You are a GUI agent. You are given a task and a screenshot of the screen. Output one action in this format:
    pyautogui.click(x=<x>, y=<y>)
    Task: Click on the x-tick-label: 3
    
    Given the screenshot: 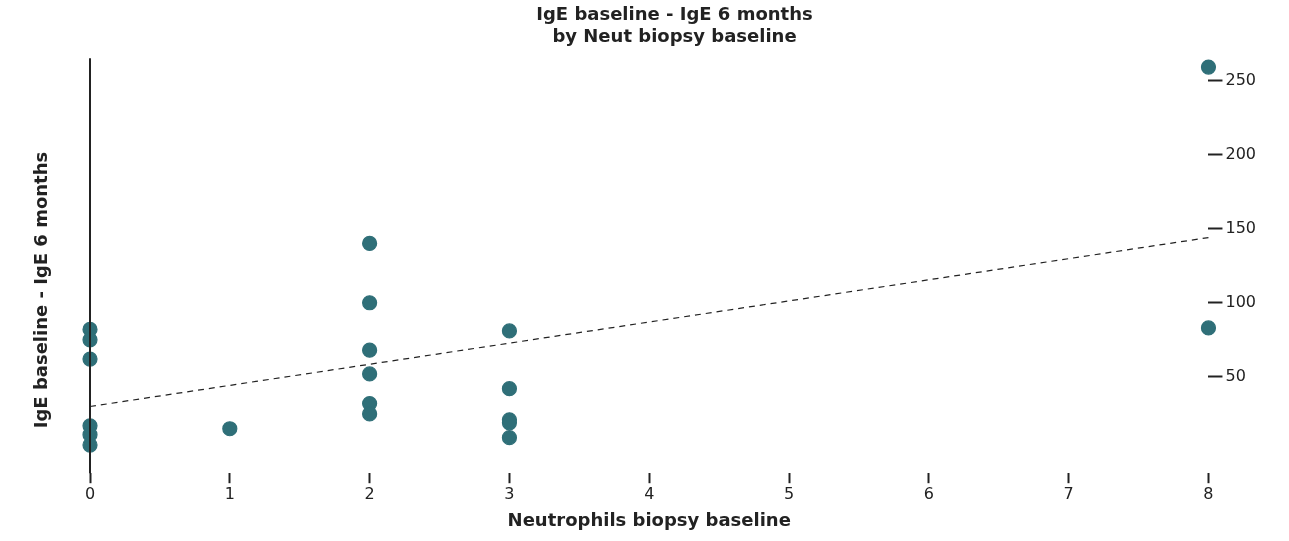 What is the action you would take?
    pyautogui.click(x=509, y=493)
    